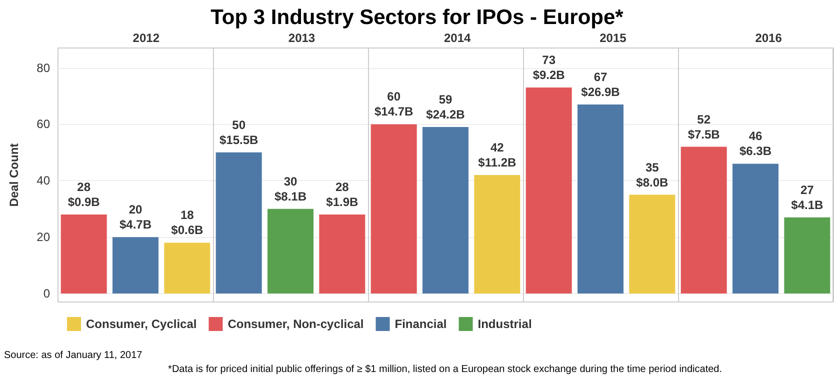 The height and width of the screenshot is (384, 834). Describe the element at coordinates (505, 324) in the screenshot. I see `legend-label: Industrial` at that location.